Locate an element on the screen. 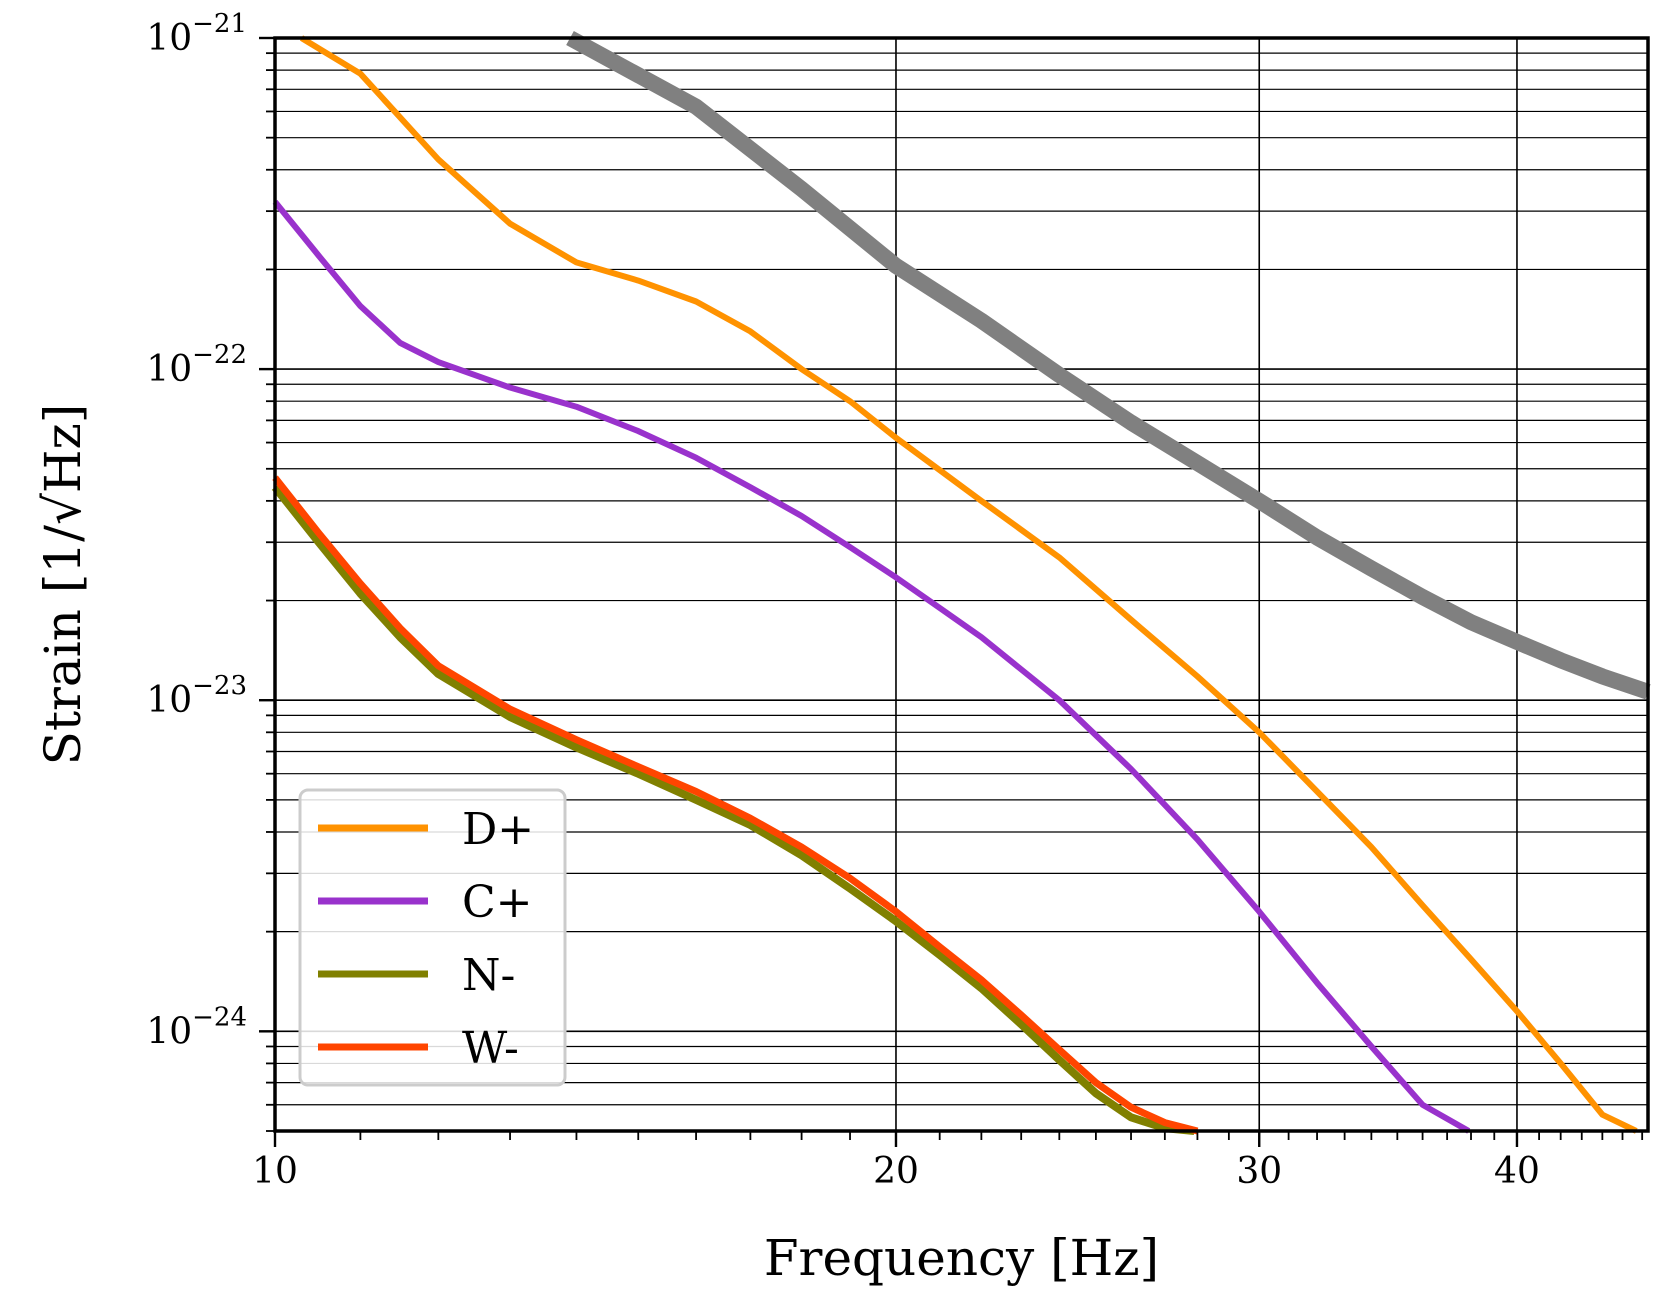  y-tick-exponent: −23 is located at coordinates (219, 686).